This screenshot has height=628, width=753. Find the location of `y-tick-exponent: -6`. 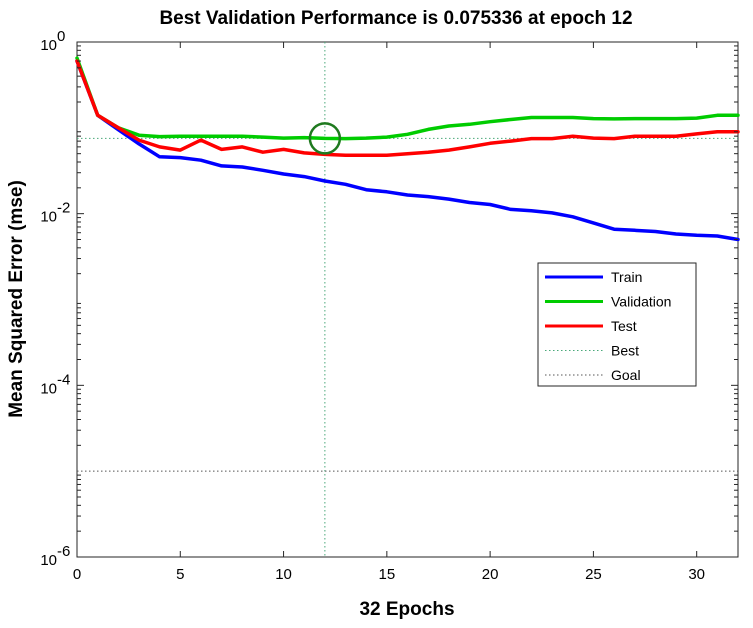

y-tick-exponent: -6 is located at coordinates (63, 551).